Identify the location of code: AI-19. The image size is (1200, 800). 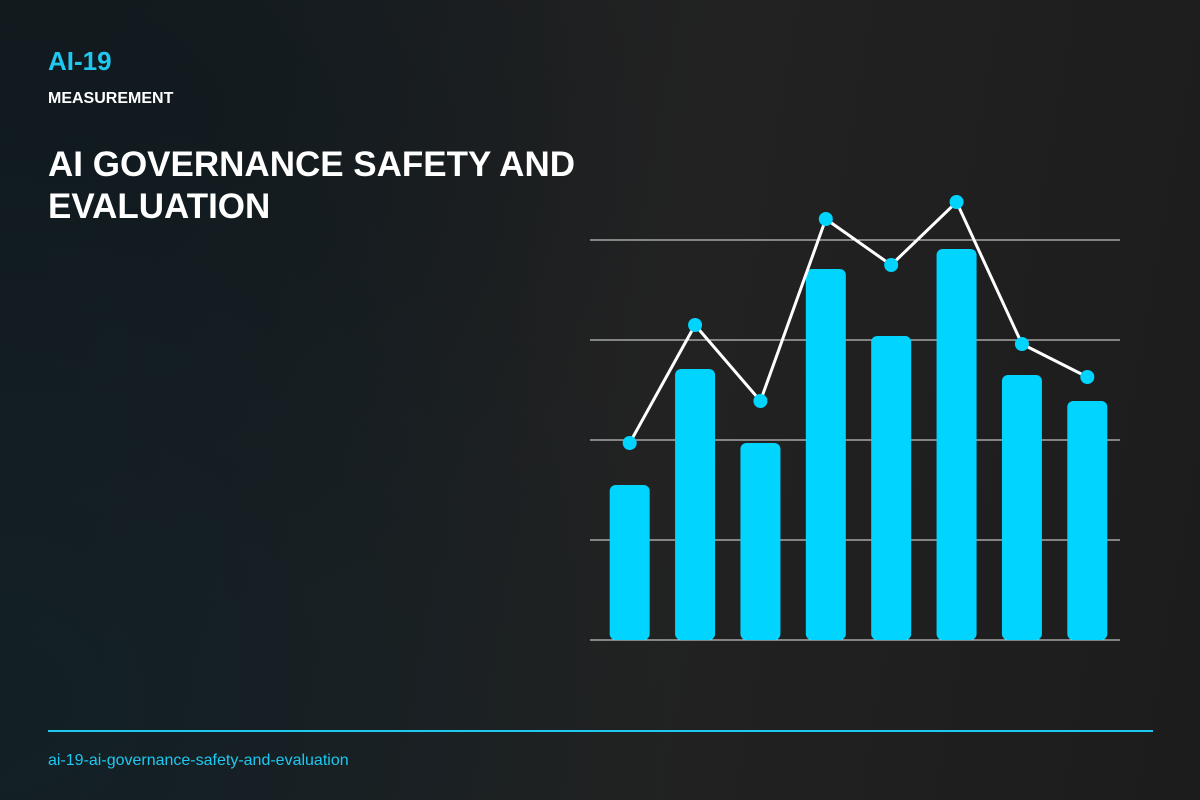
(80, 61).